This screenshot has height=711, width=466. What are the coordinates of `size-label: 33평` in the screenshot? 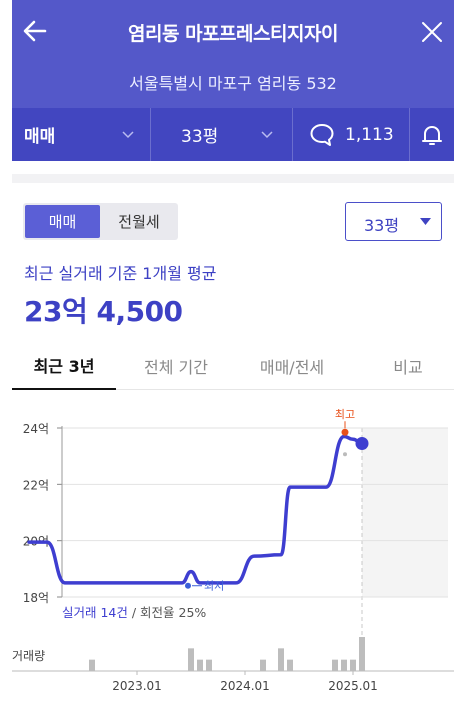 It's located at (200, 137).